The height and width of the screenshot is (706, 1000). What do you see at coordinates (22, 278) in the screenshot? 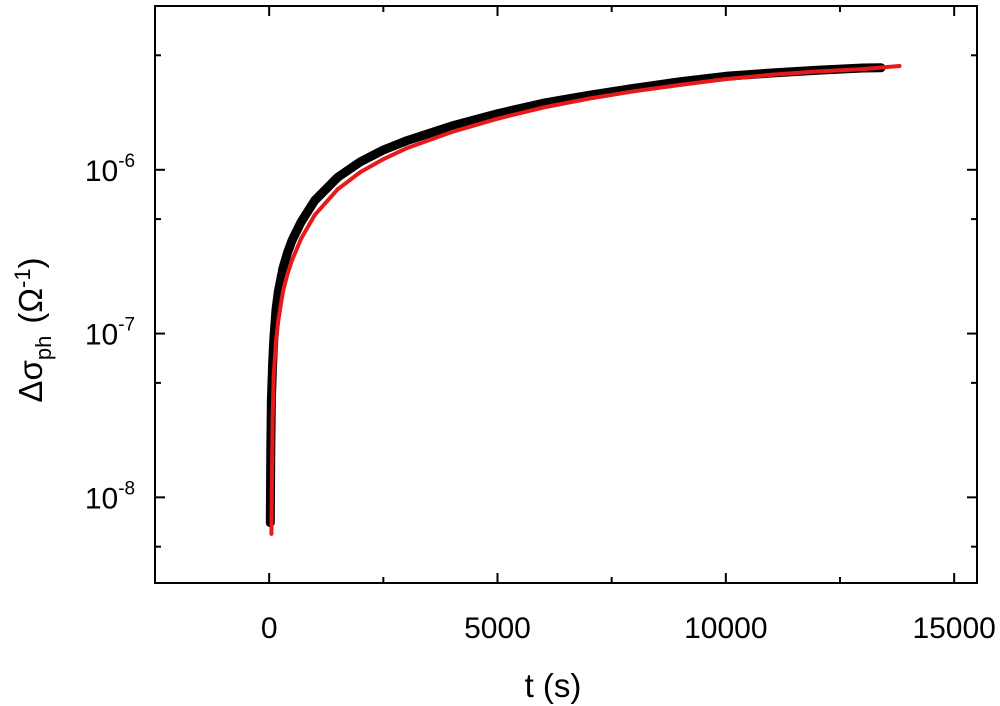
I see `y-axis-title-unit-exponent: -1` at bounding box center [22, 278].